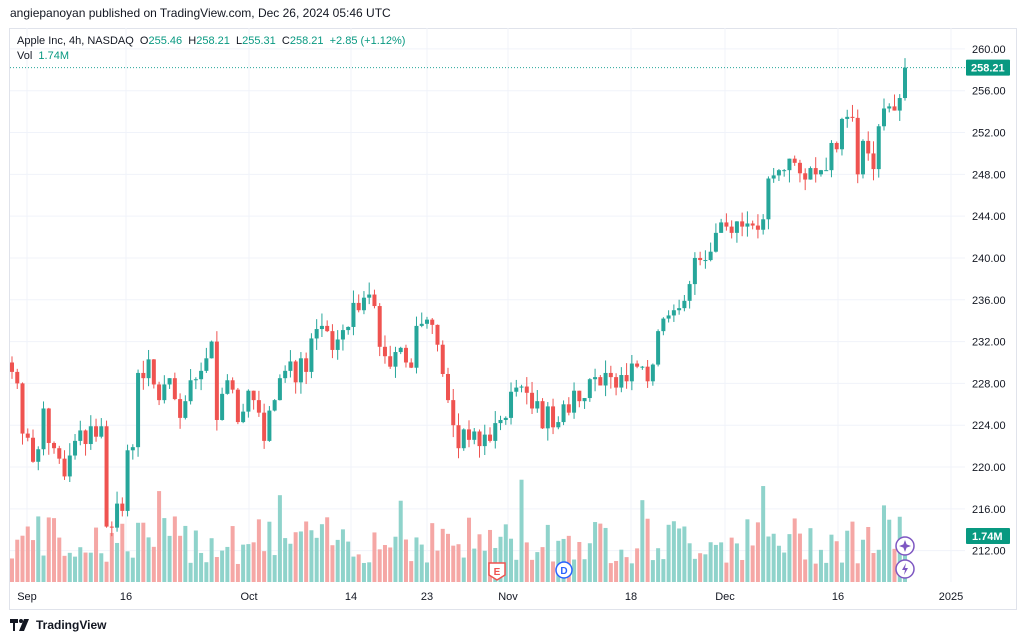  What do you see at coordinates (989, 384) in the screenshot?
I see `y-axis-tick-label: 228.00` at bounding box center [989, 384].